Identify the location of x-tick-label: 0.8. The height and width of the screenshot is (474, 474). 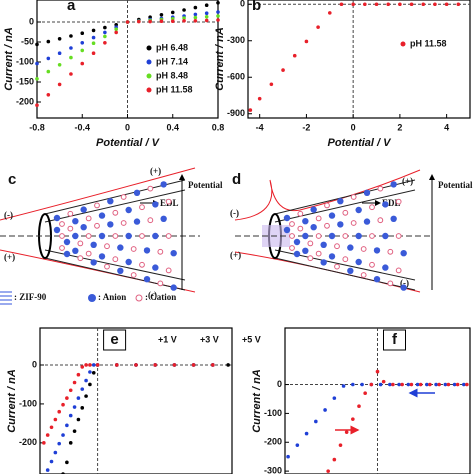
(218, 127).